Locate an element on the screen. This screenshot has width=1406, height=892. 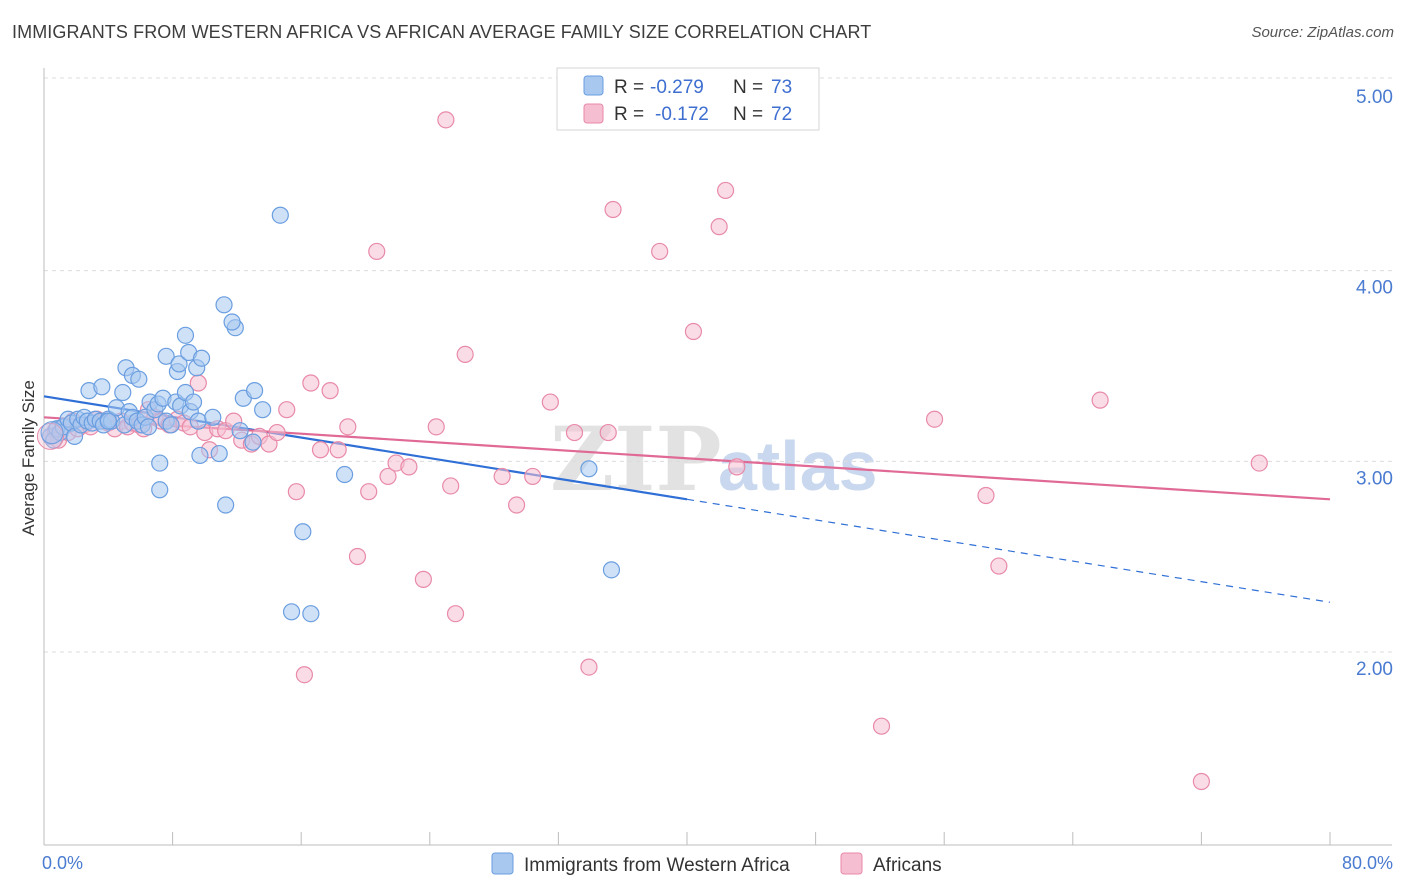
trendline-blue-extension is located at coordinates (1008, 550).